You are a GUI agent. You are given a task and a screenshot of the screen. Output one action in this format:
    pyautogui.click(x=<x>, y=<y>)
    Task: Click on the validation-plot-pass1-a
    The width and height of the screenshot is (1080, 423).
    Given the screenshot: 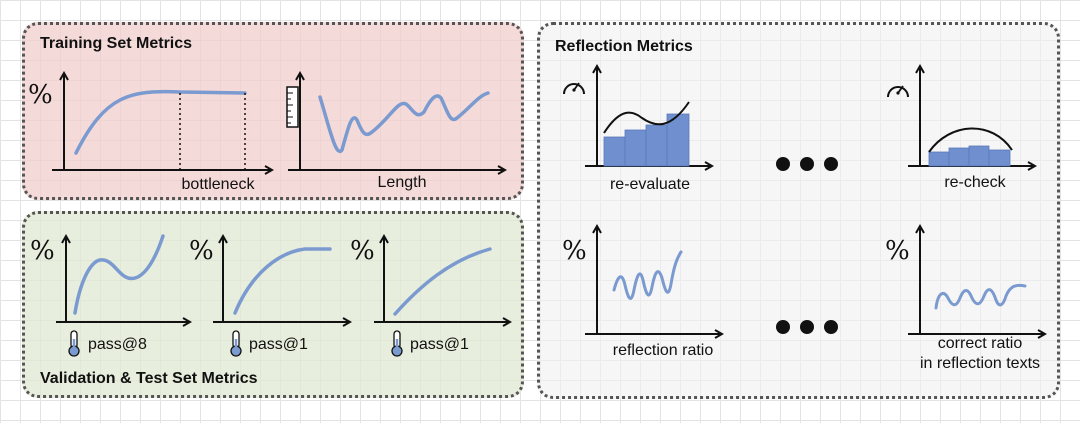 What is the action you would take?
    pyautogui.click(x=281, y=279)
    